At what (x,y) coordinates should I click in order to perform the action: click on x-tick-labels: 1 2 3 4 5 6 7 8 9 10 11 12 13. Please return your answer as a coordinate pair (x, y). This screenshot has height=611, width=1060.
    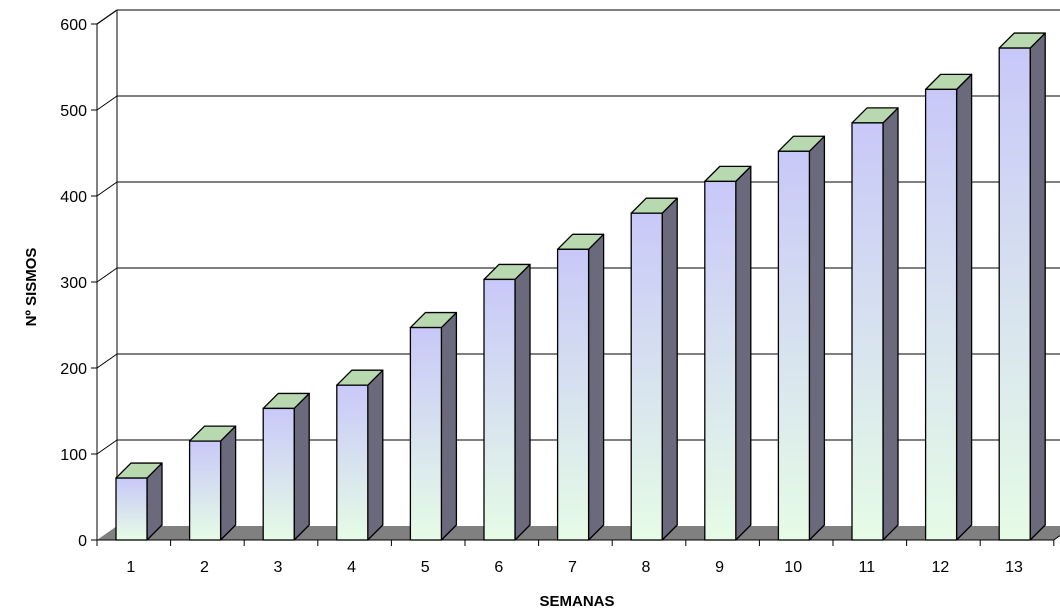
    Looking at the image, I should click on (574, 567).